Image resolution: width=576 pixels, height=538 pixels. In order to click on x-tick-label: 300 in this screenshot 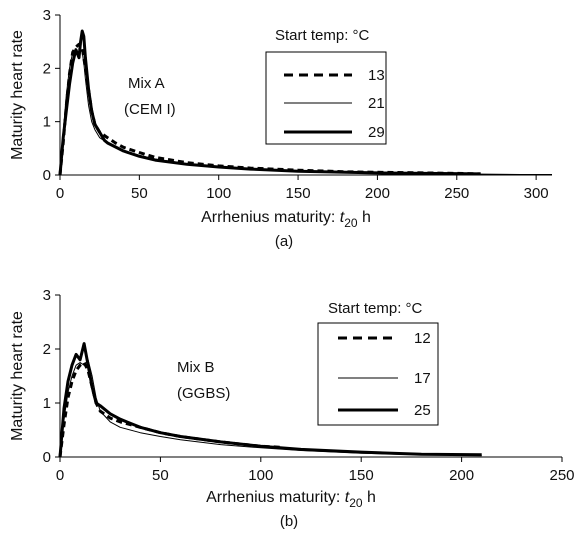, I will do `click(536, 193)`.